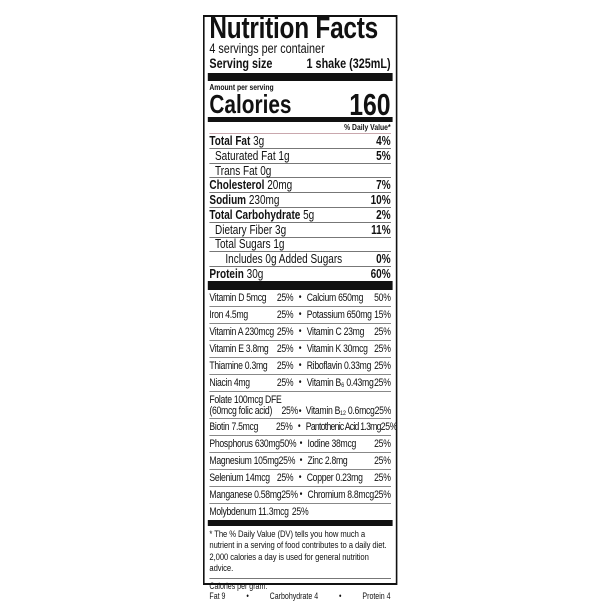 Image resolution: width=600 pixels, height=601 pixels. I want to click on nutrient-row: Saturated Fat 1g 5%, so click(300, 155).